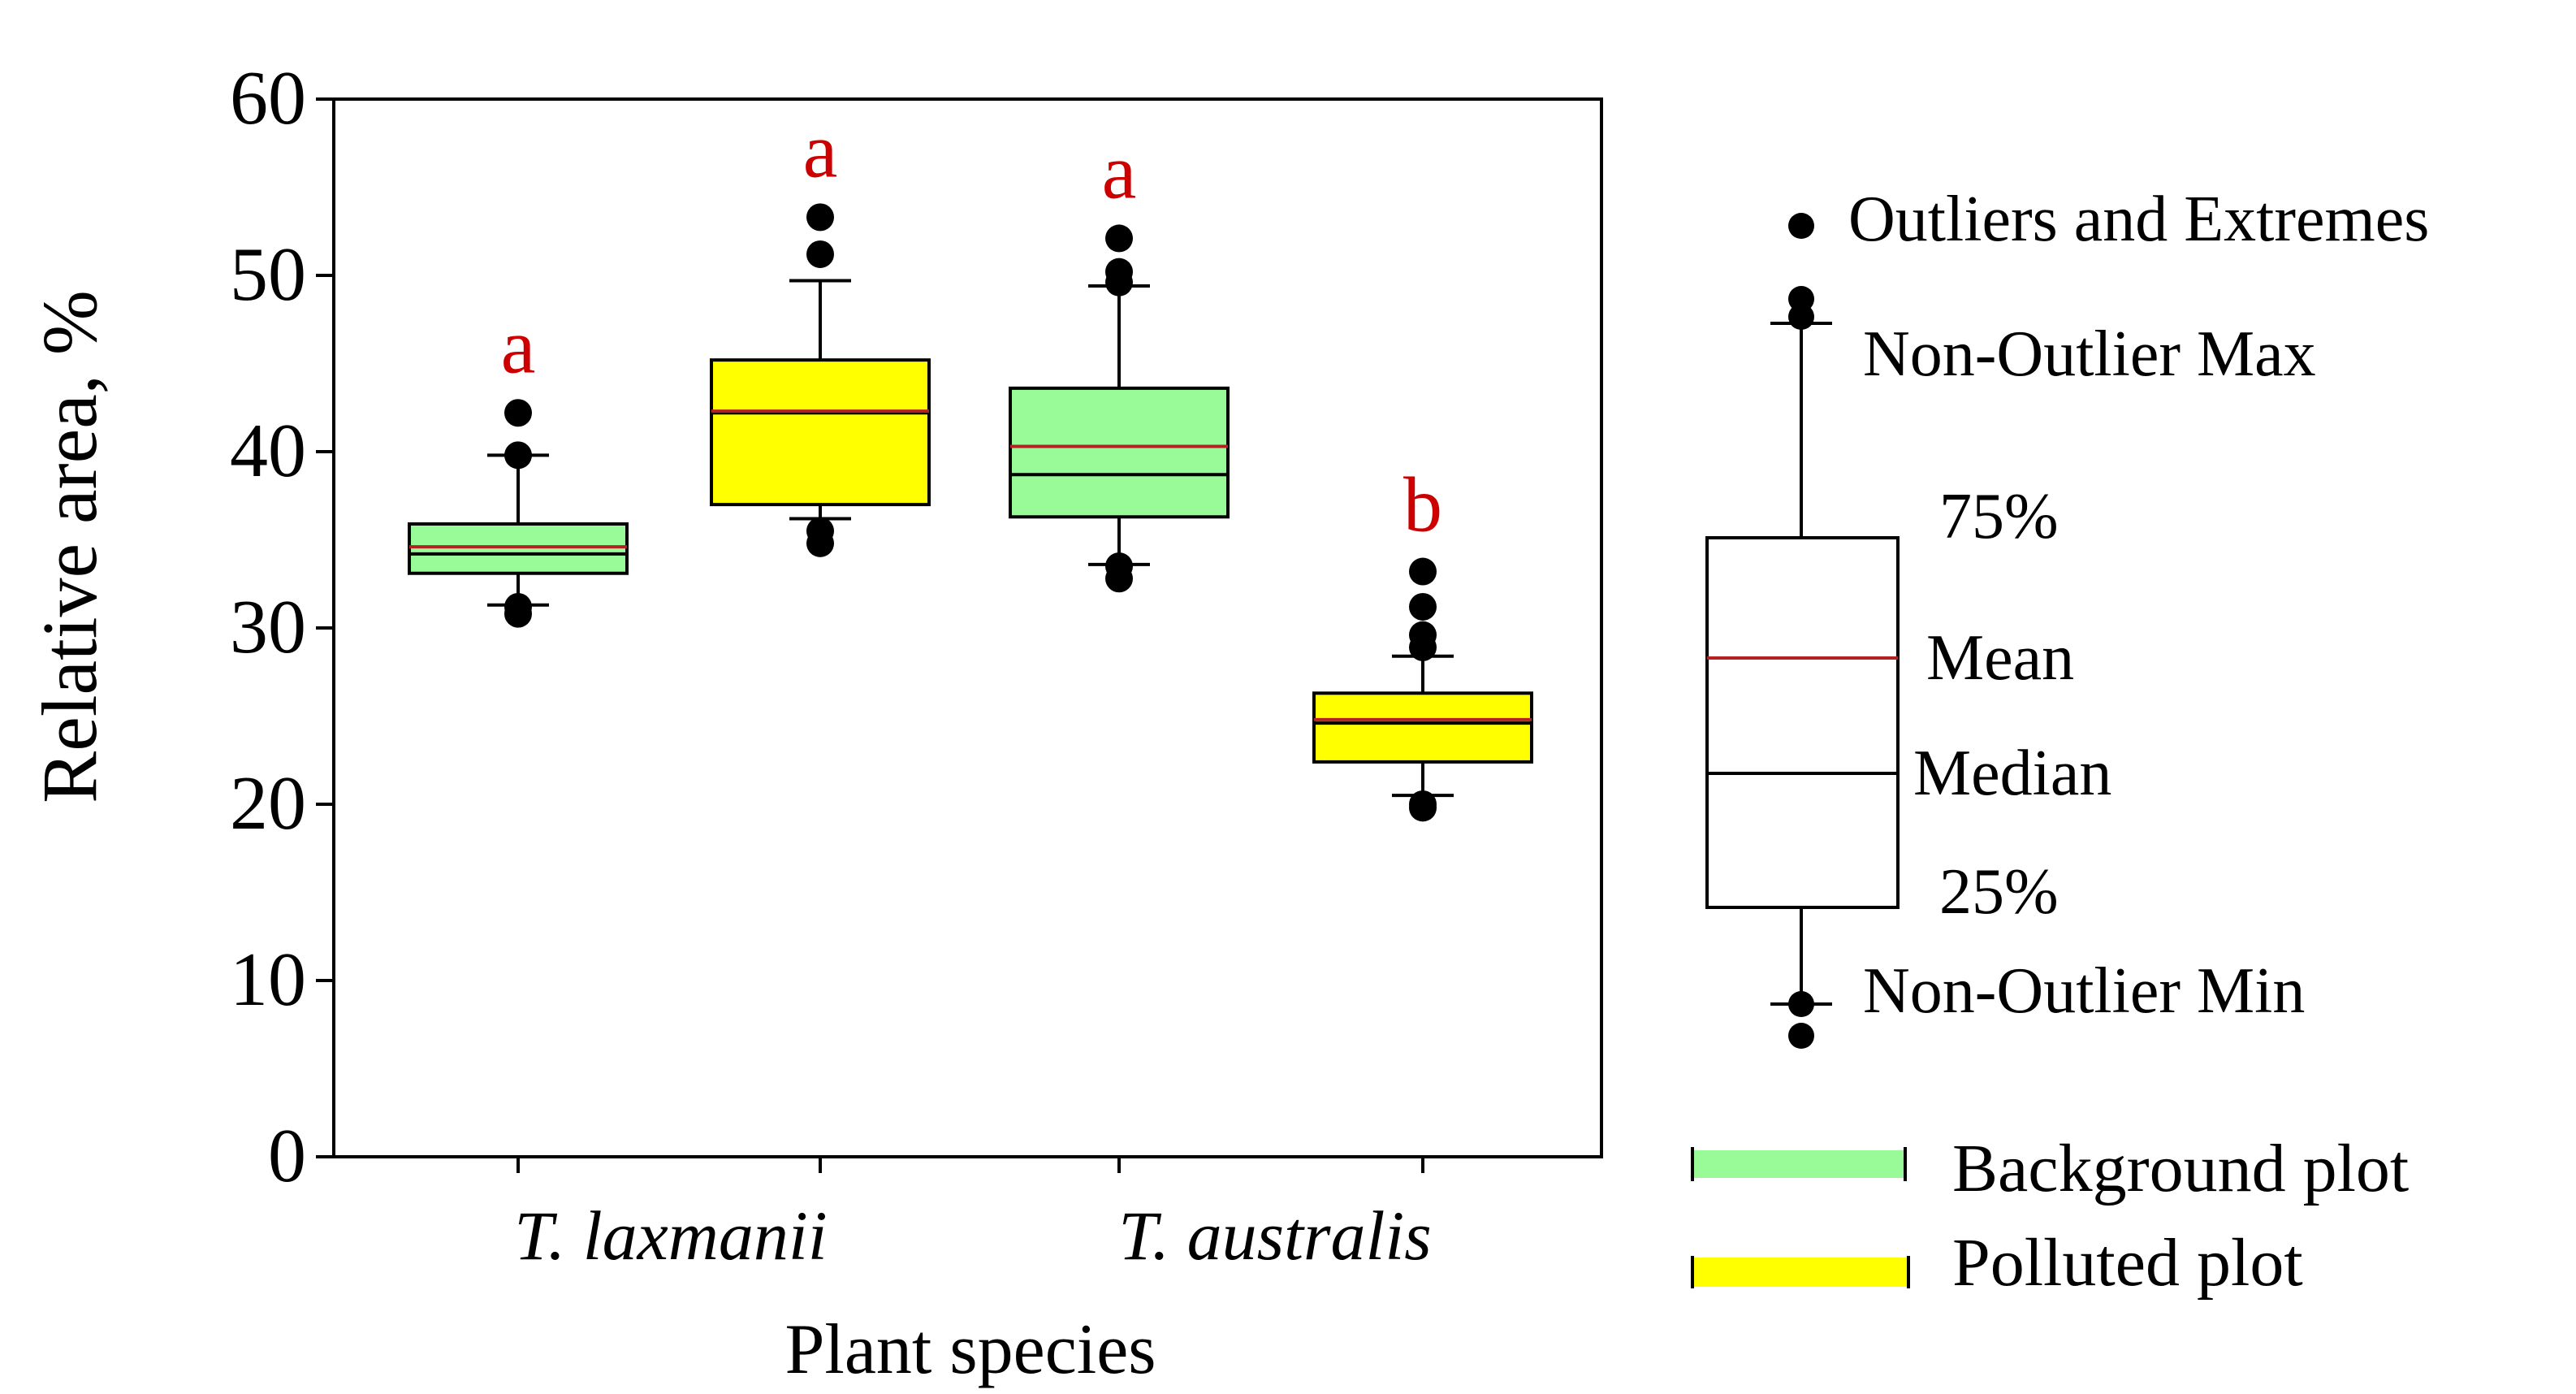 The width and height of the screenshot is (2576, 1394). What do you see at coordinates (268, 98) in the screenshot?
I see `y-tick-label: 60` at bounding box center [268, 98].